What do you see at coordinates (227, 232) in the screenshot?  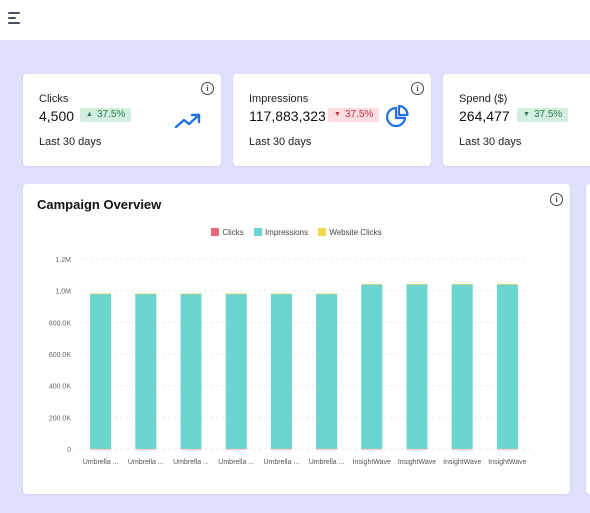 I see `legend-item-clicks: Clicks` at bounding box center [227, 232].